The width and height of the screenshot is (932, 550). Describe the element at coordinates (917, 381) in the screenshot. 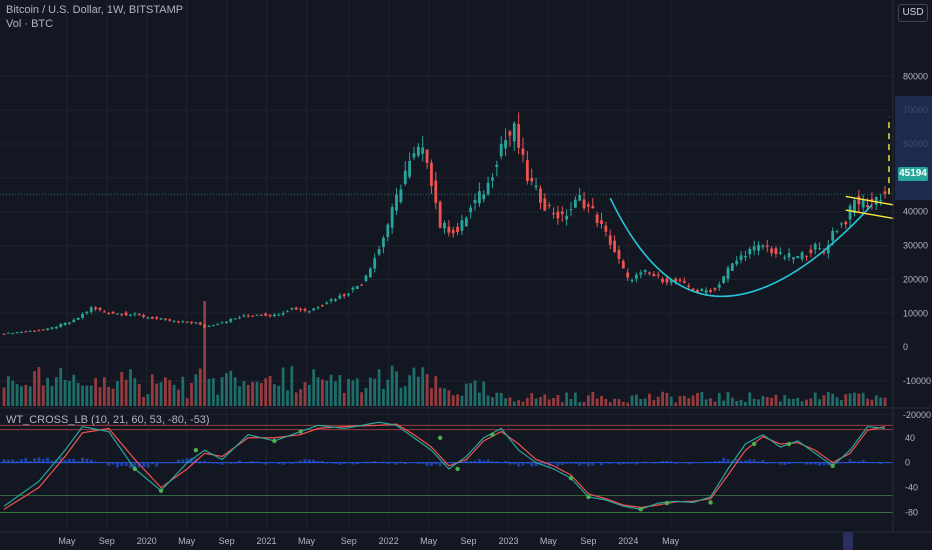

I see `price-tick-label: -10000` at that location.